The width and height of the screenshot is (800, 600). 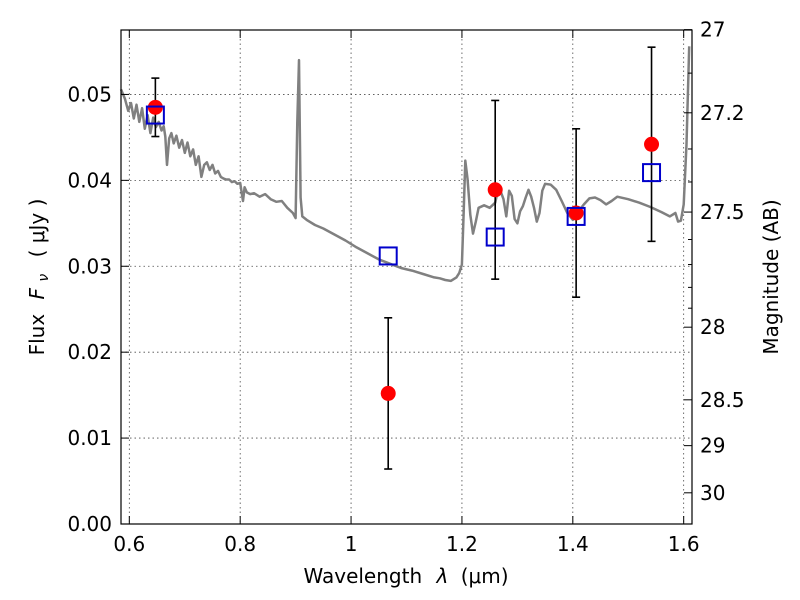 What do you see at coordinates (573, 544) in the screenshot?
I see `x-tick-label: 1.4` at bounding box center [573, 544].